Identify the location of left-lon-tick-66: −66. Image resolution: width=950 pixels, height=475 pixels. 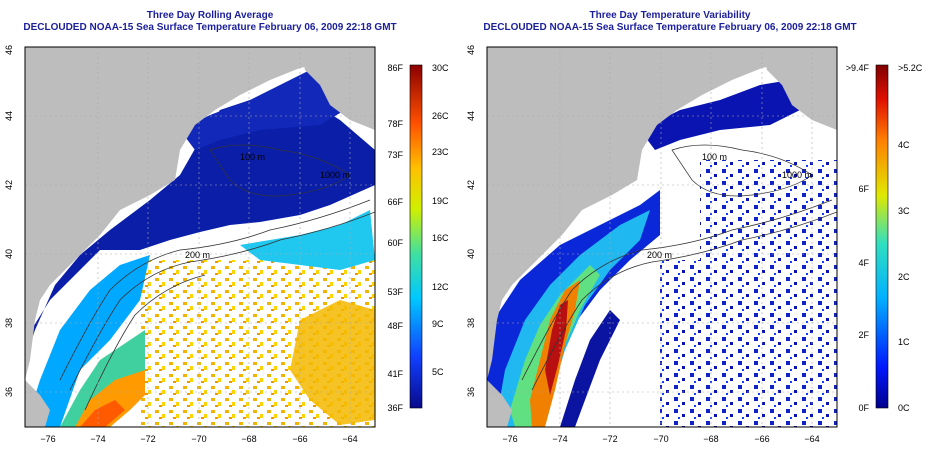
(299, 439).